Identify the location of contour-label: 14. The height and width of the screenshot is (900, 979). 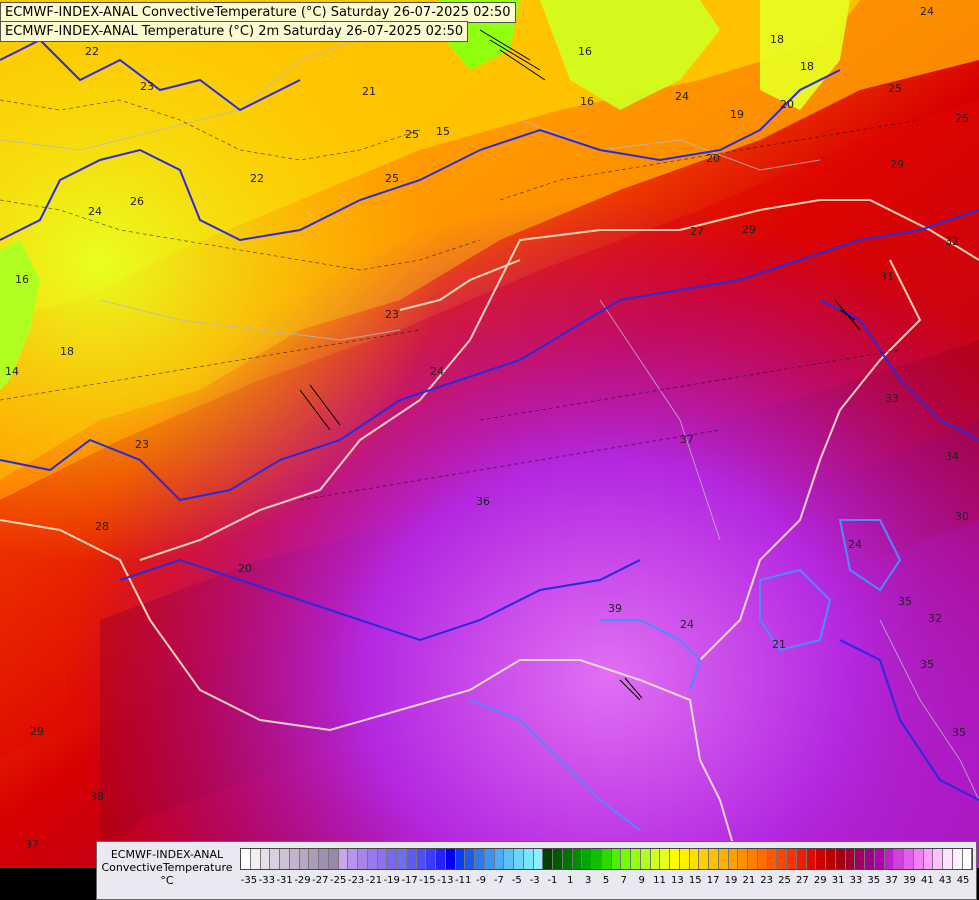
(12, 371).